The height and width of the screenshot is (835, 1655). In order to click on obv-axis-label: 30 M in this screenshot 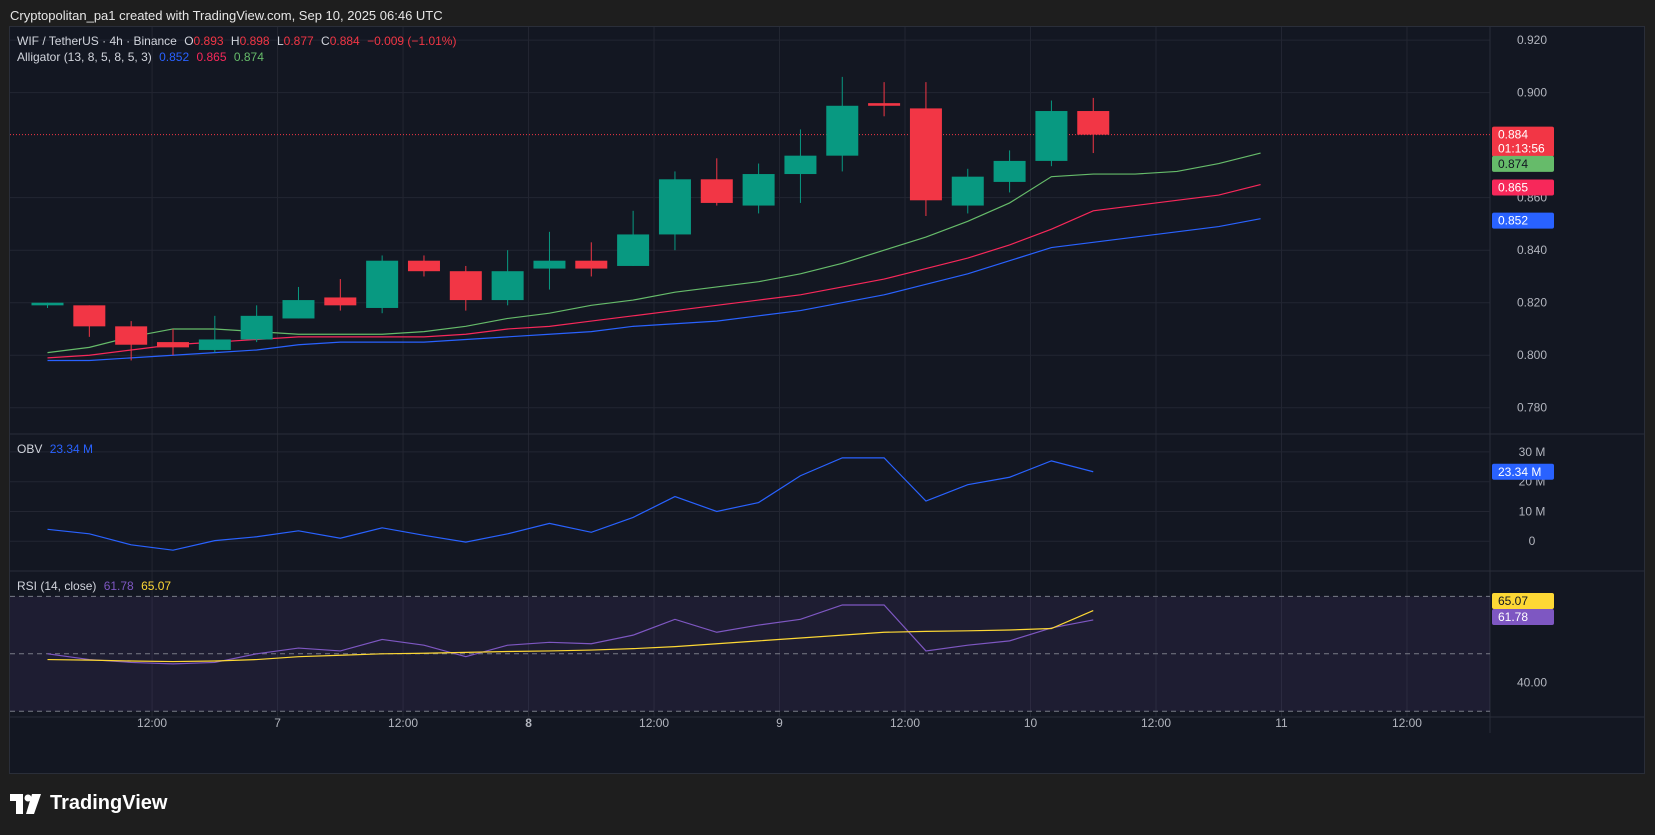, I will do `click(1532, 452)`.